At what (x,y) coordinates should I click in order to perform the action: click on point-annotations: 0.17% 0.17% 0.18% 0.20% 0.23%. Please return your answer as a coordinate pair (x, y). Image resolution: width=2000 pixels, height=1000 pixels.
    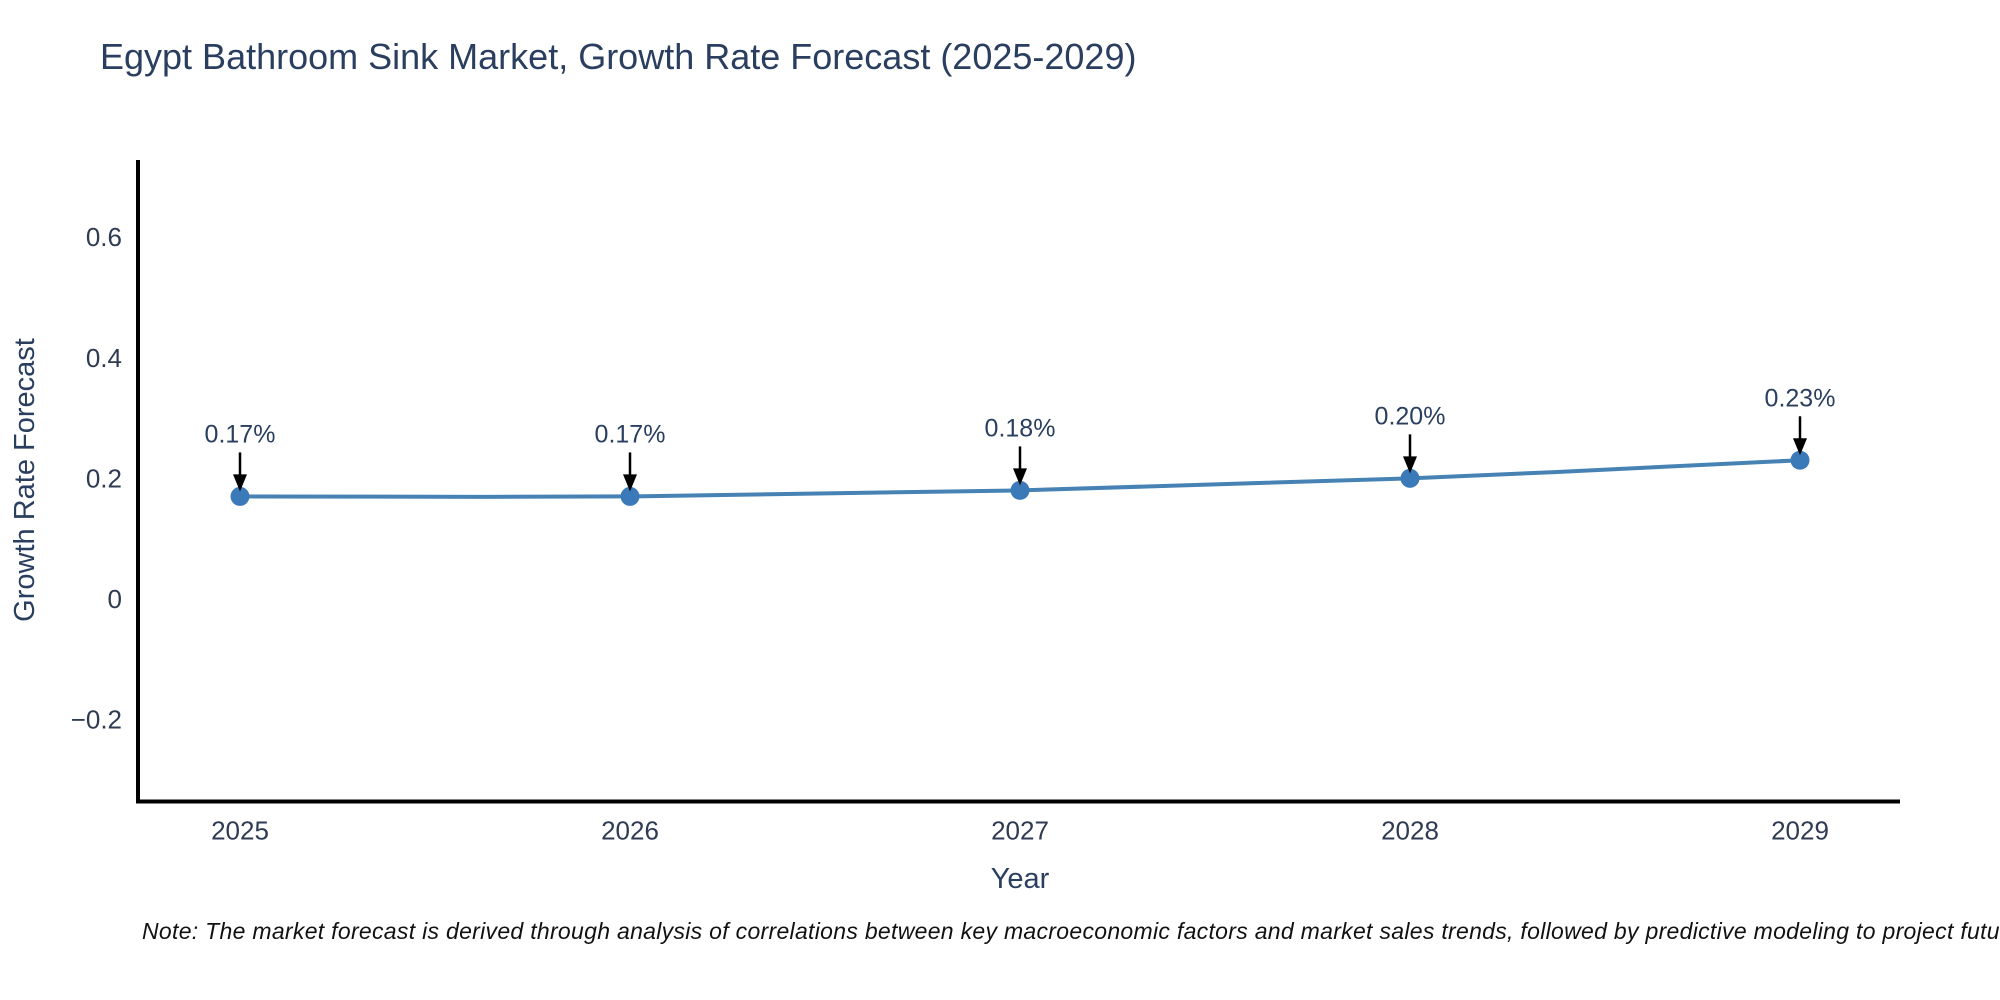
    Looking at the image, I should click on (1020, 438).